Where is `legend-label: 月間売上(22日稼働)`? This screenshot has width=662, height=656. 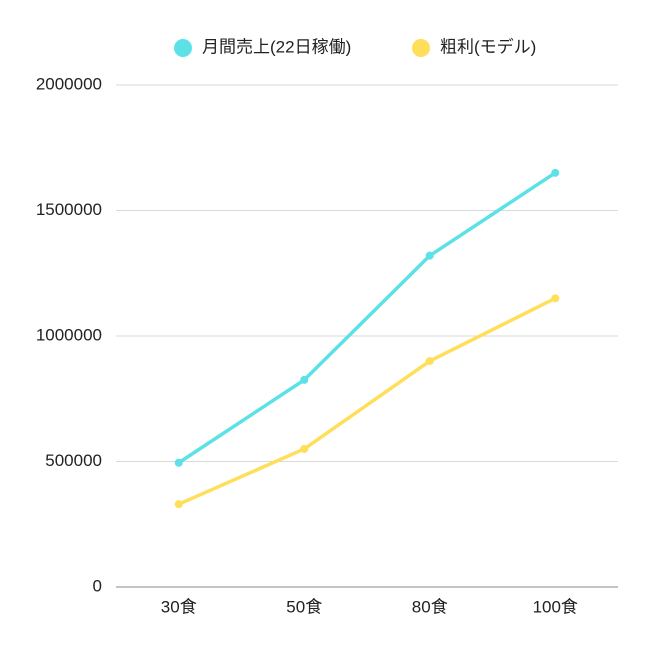 legend-label: 月間売上(22日稼働) is located at coordinates (276, 46).